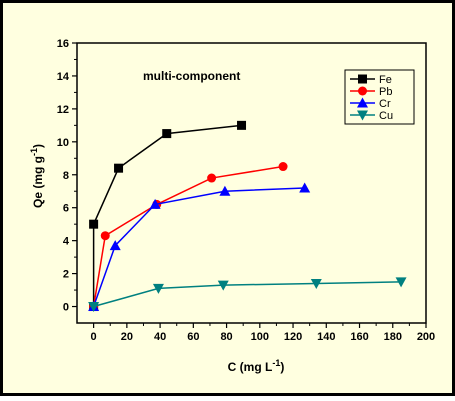 The image size is (455, 401). I want to click on legend-label-pb: Pb, so click(385, 92).